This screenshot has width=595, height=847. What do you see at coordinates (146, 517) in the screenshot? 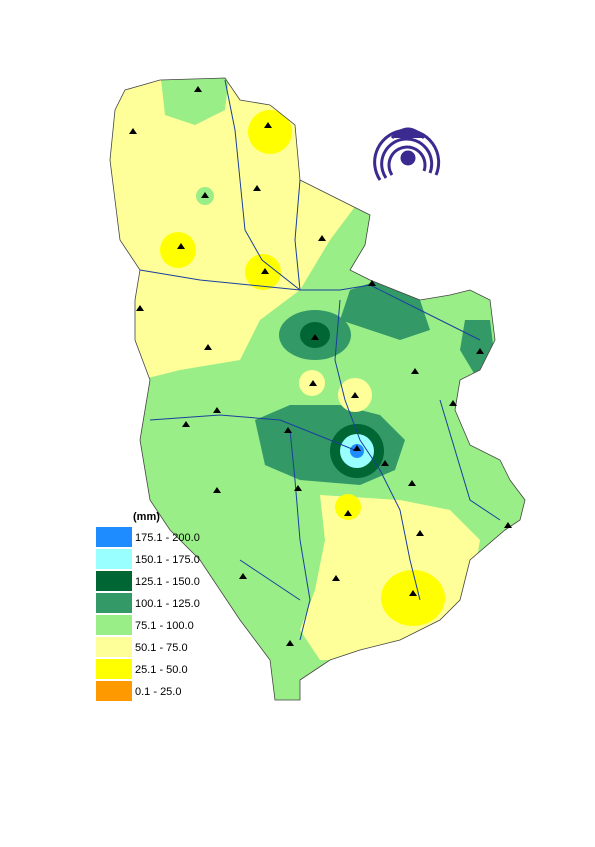
I see `legend-title: (mm)` at bounding box center [146, 517].